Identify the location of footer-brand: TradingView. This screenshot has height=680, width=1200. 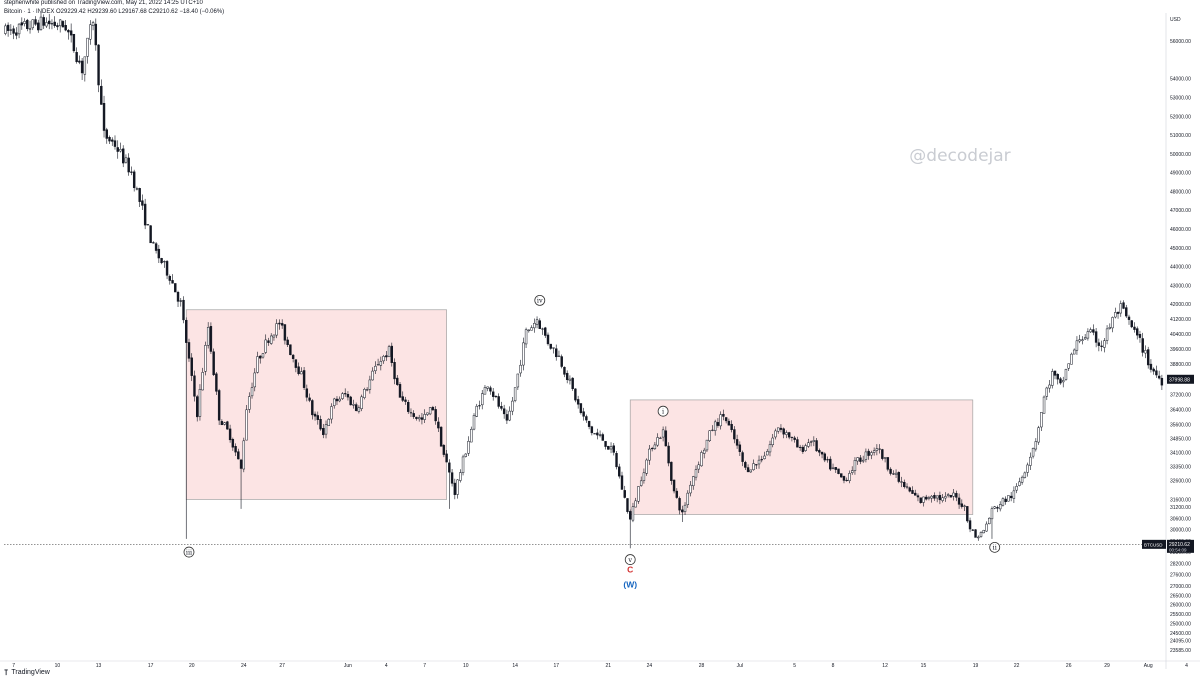
(30, 672).